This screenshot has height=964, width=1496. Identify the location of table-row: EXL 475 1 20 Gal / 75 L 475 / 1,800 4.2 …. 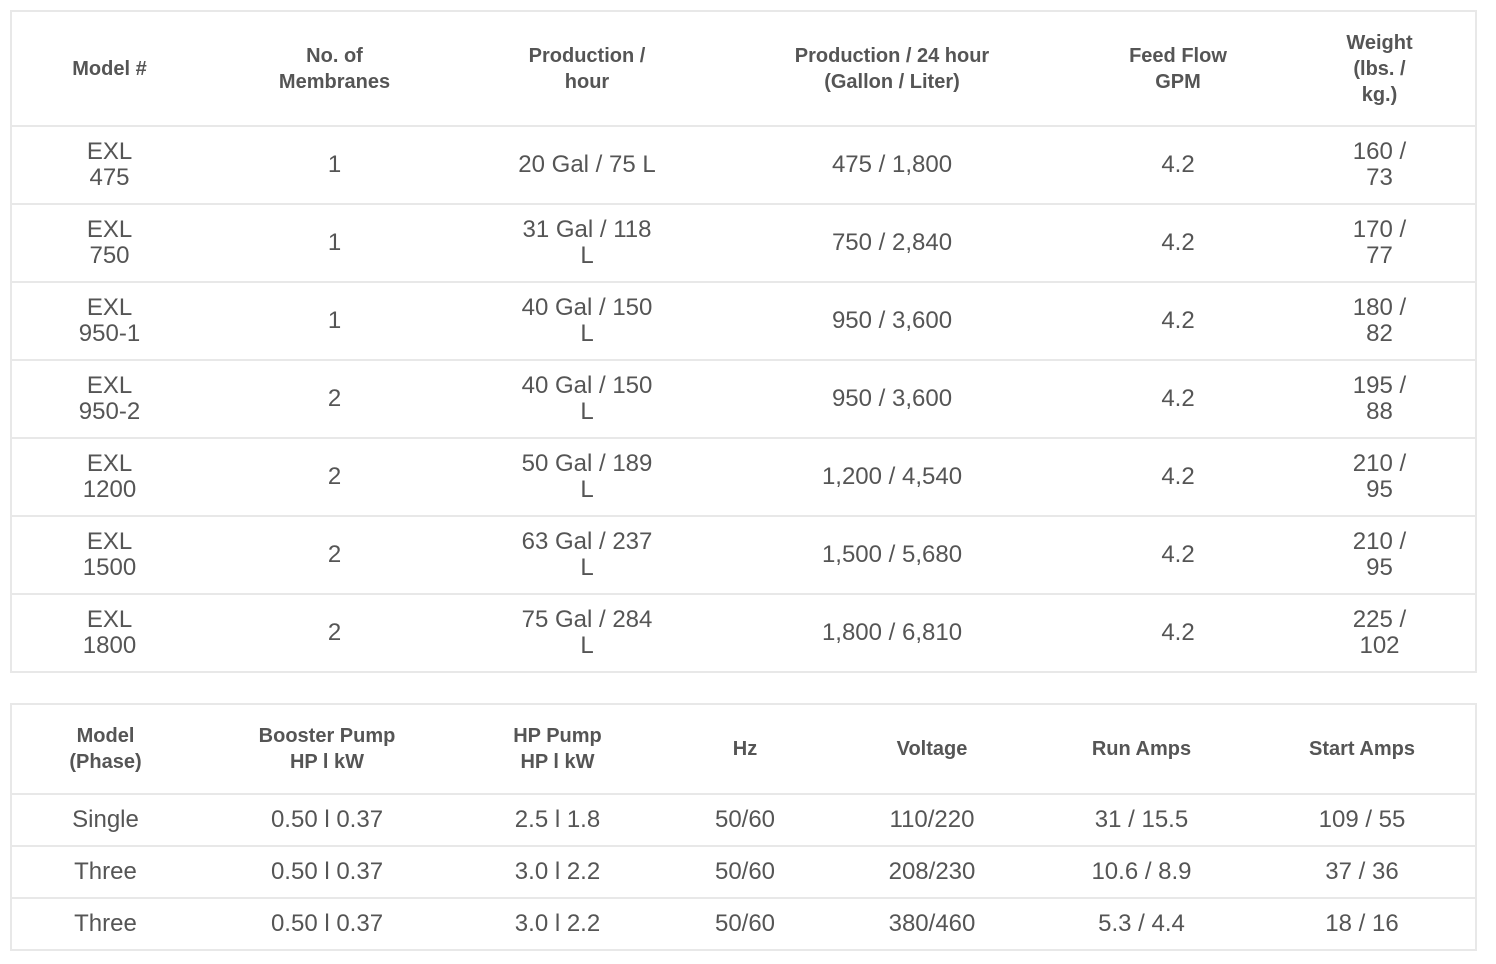
(743, 164).